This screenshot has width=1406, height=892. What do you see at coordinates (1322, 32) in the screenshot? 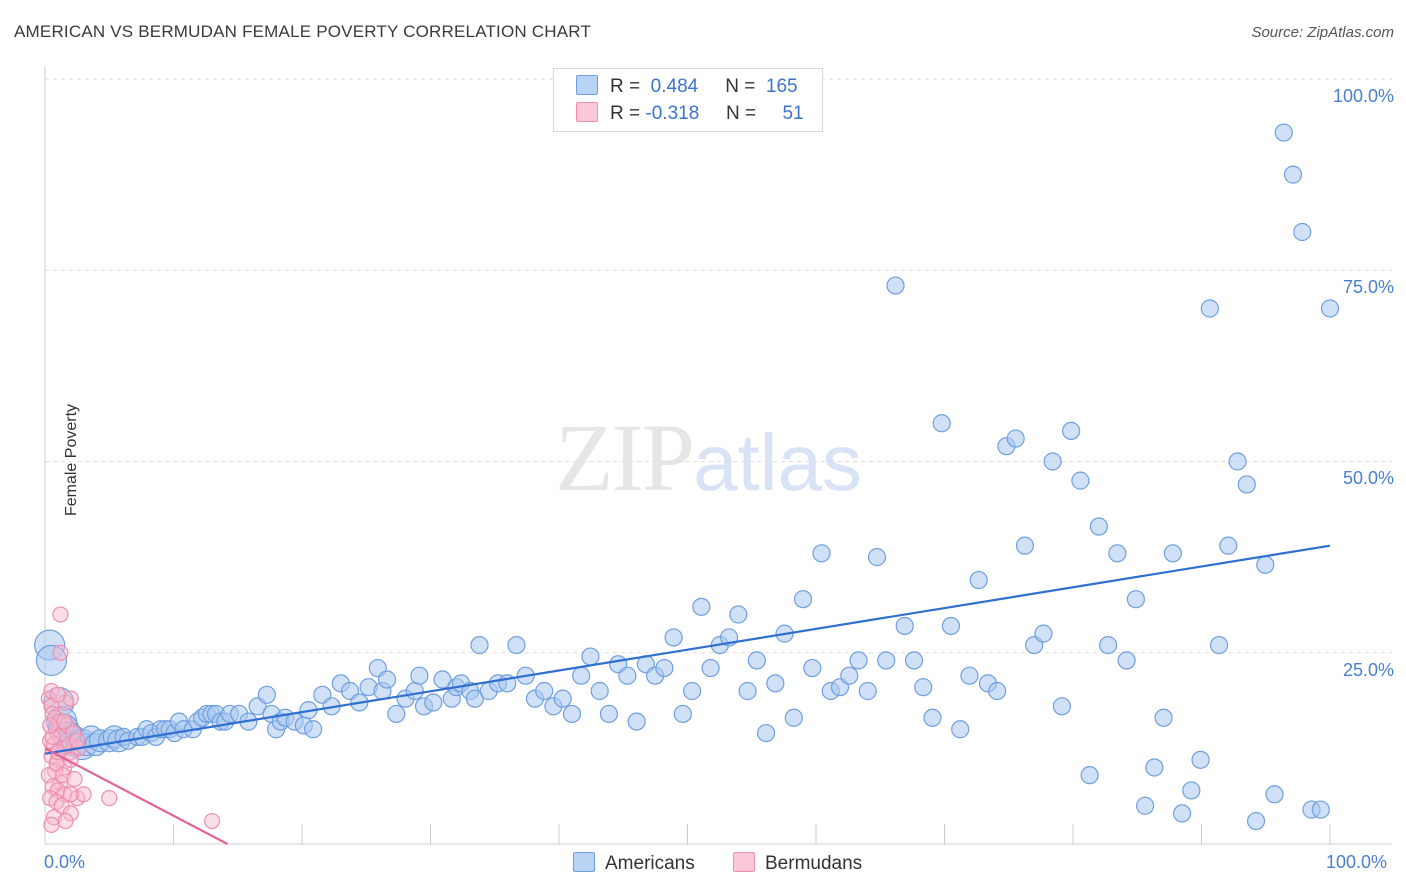
I see `source-credit: Source: ZipAtlas.com` at bounding box center [1322, 32].